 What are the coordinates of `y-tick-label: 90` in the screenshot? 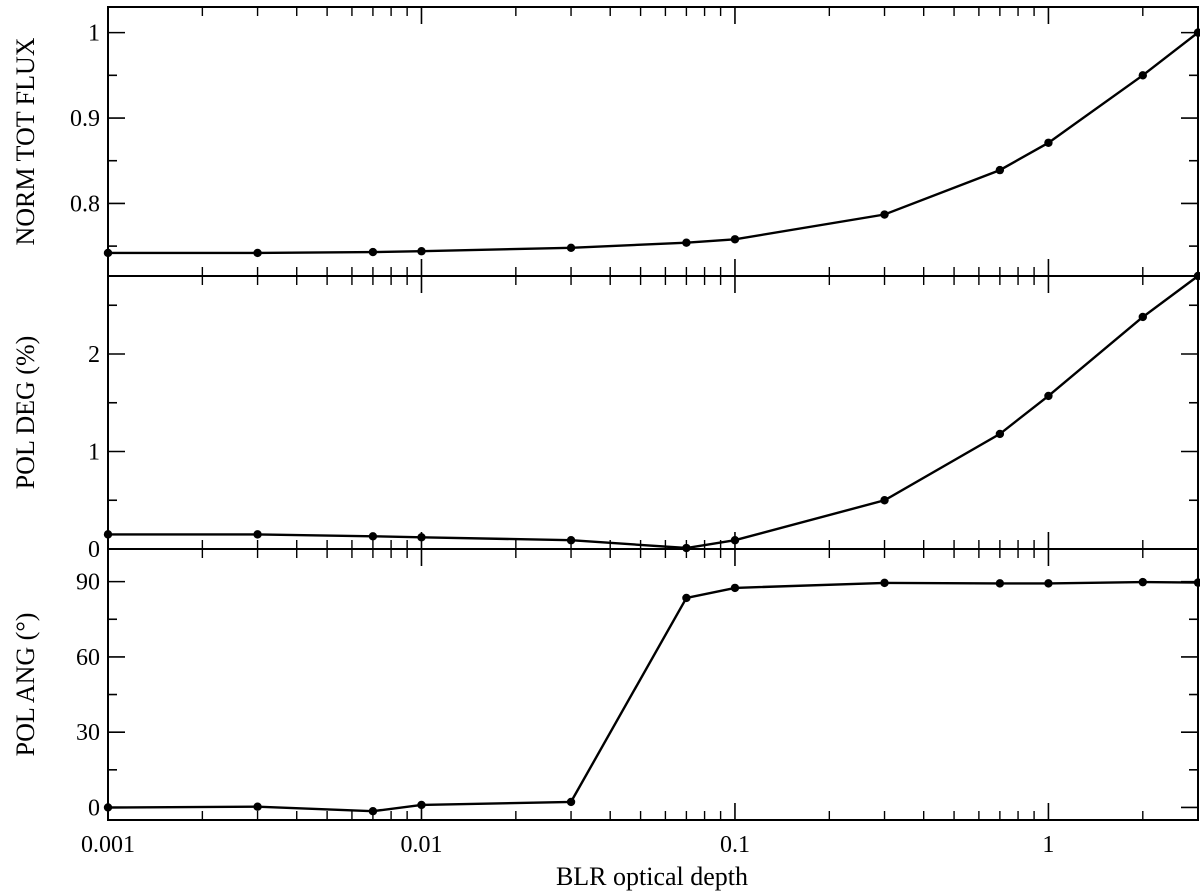 It's located at (88, 583).